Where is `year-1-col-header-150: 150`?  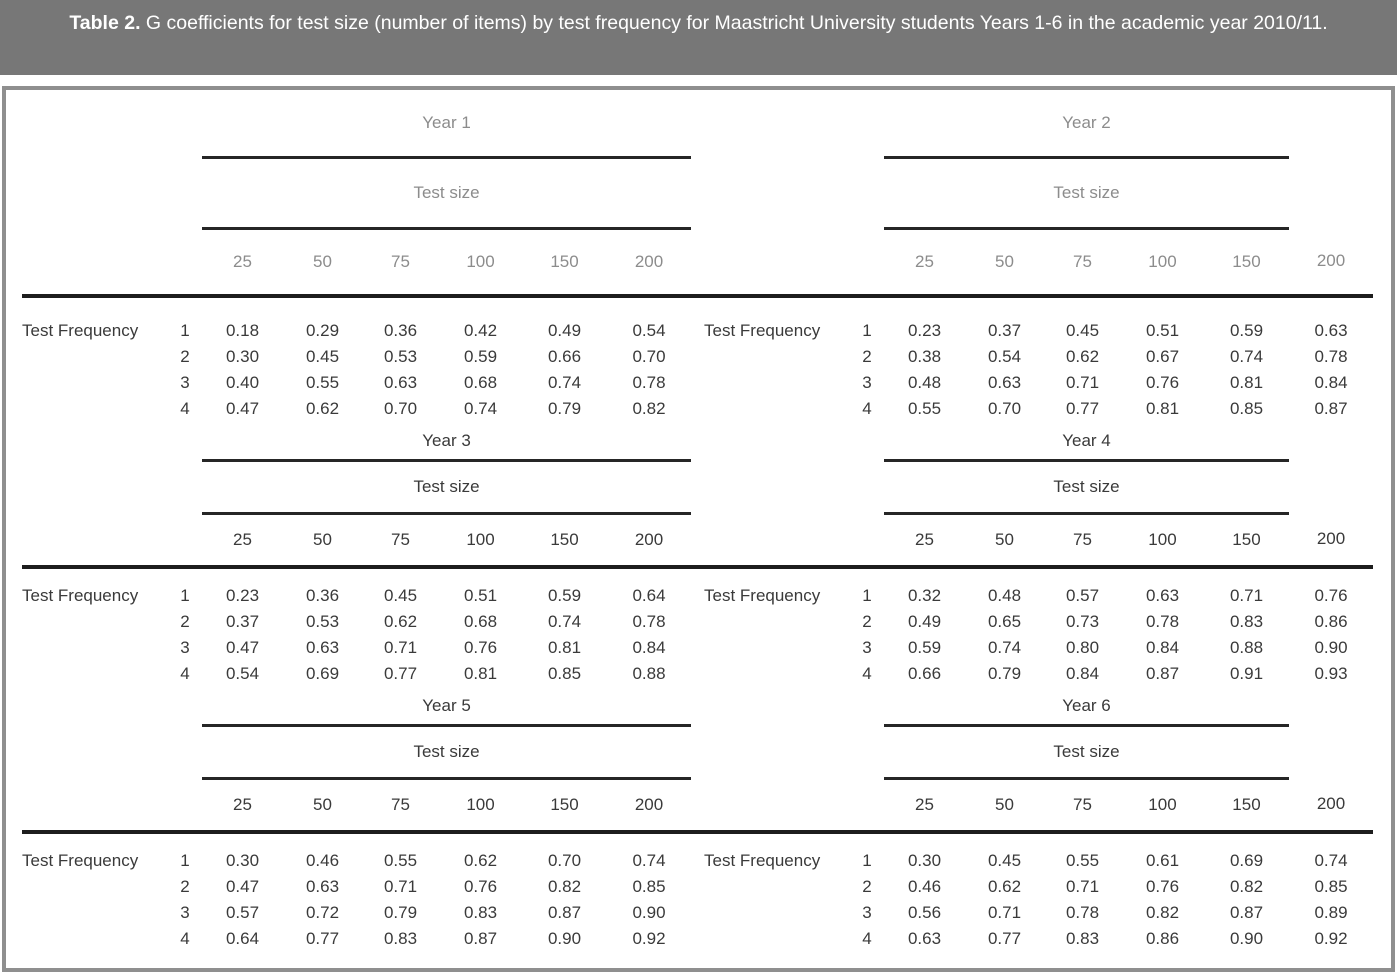 year-1-col-header-150: 150 is located at coordinates (564, 261).